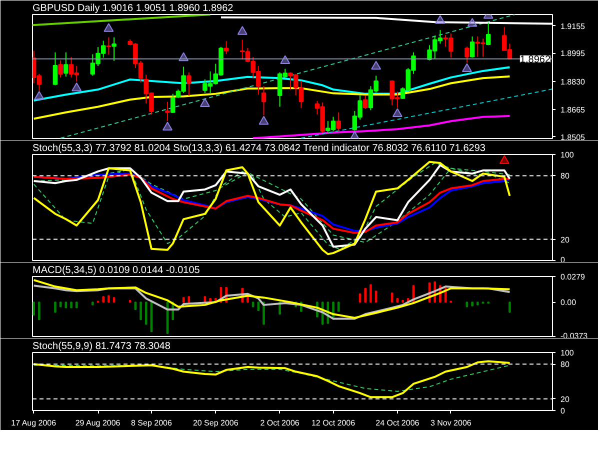 The height and width of the screenshot is (450, 600). What do you see at coordinates (34, 423) in the screenshot?
I see `x-tick-label: 17 Aug 2006` at bounding box center [34, 423].